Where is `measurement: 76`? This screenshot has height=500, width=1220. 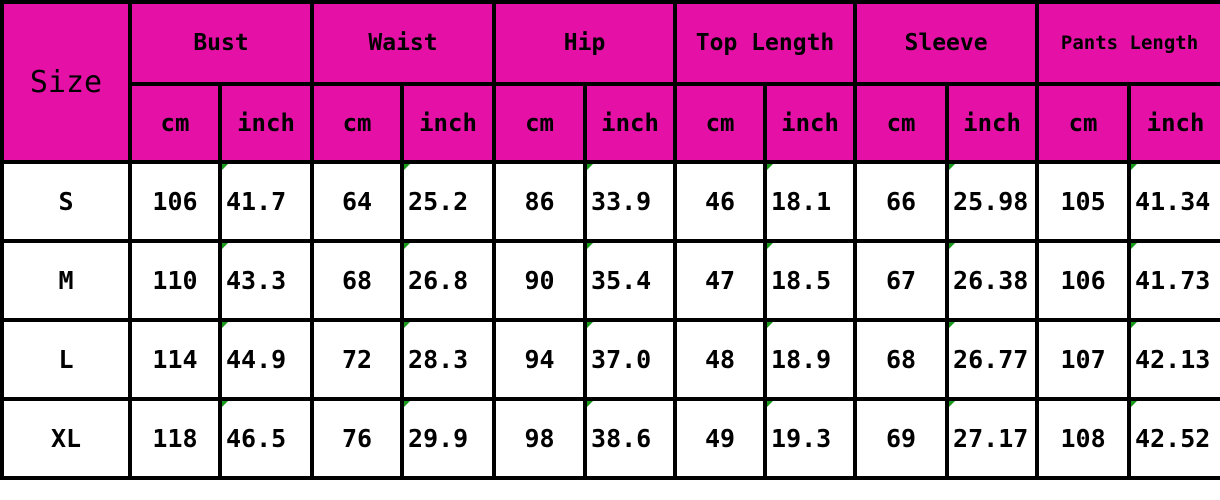
measurement: 76 is located at coordinates (357, 438).